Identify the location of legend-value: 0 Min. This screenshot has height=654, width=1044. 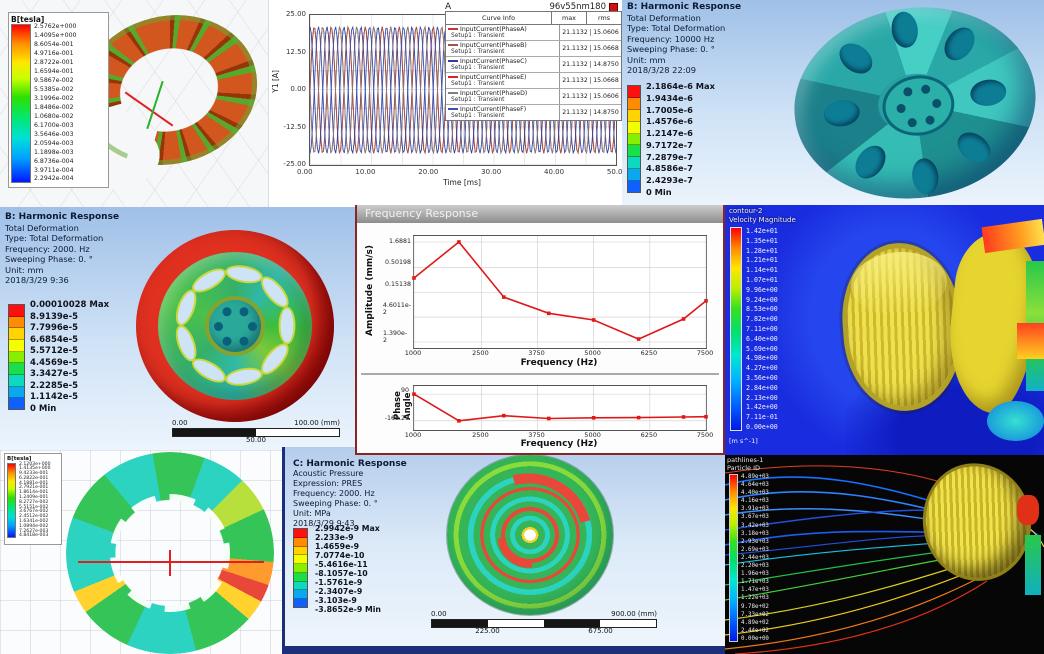
(659, 191).